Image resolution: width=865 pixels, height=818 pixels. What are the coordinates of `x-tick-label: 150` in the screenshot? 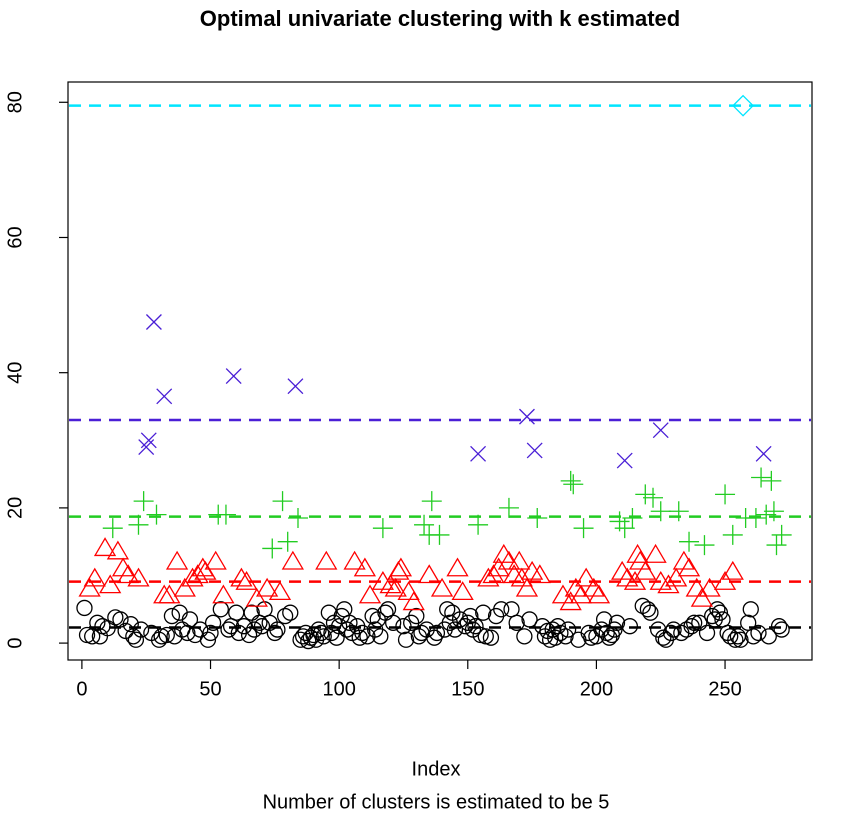 It's located at (467, 689).